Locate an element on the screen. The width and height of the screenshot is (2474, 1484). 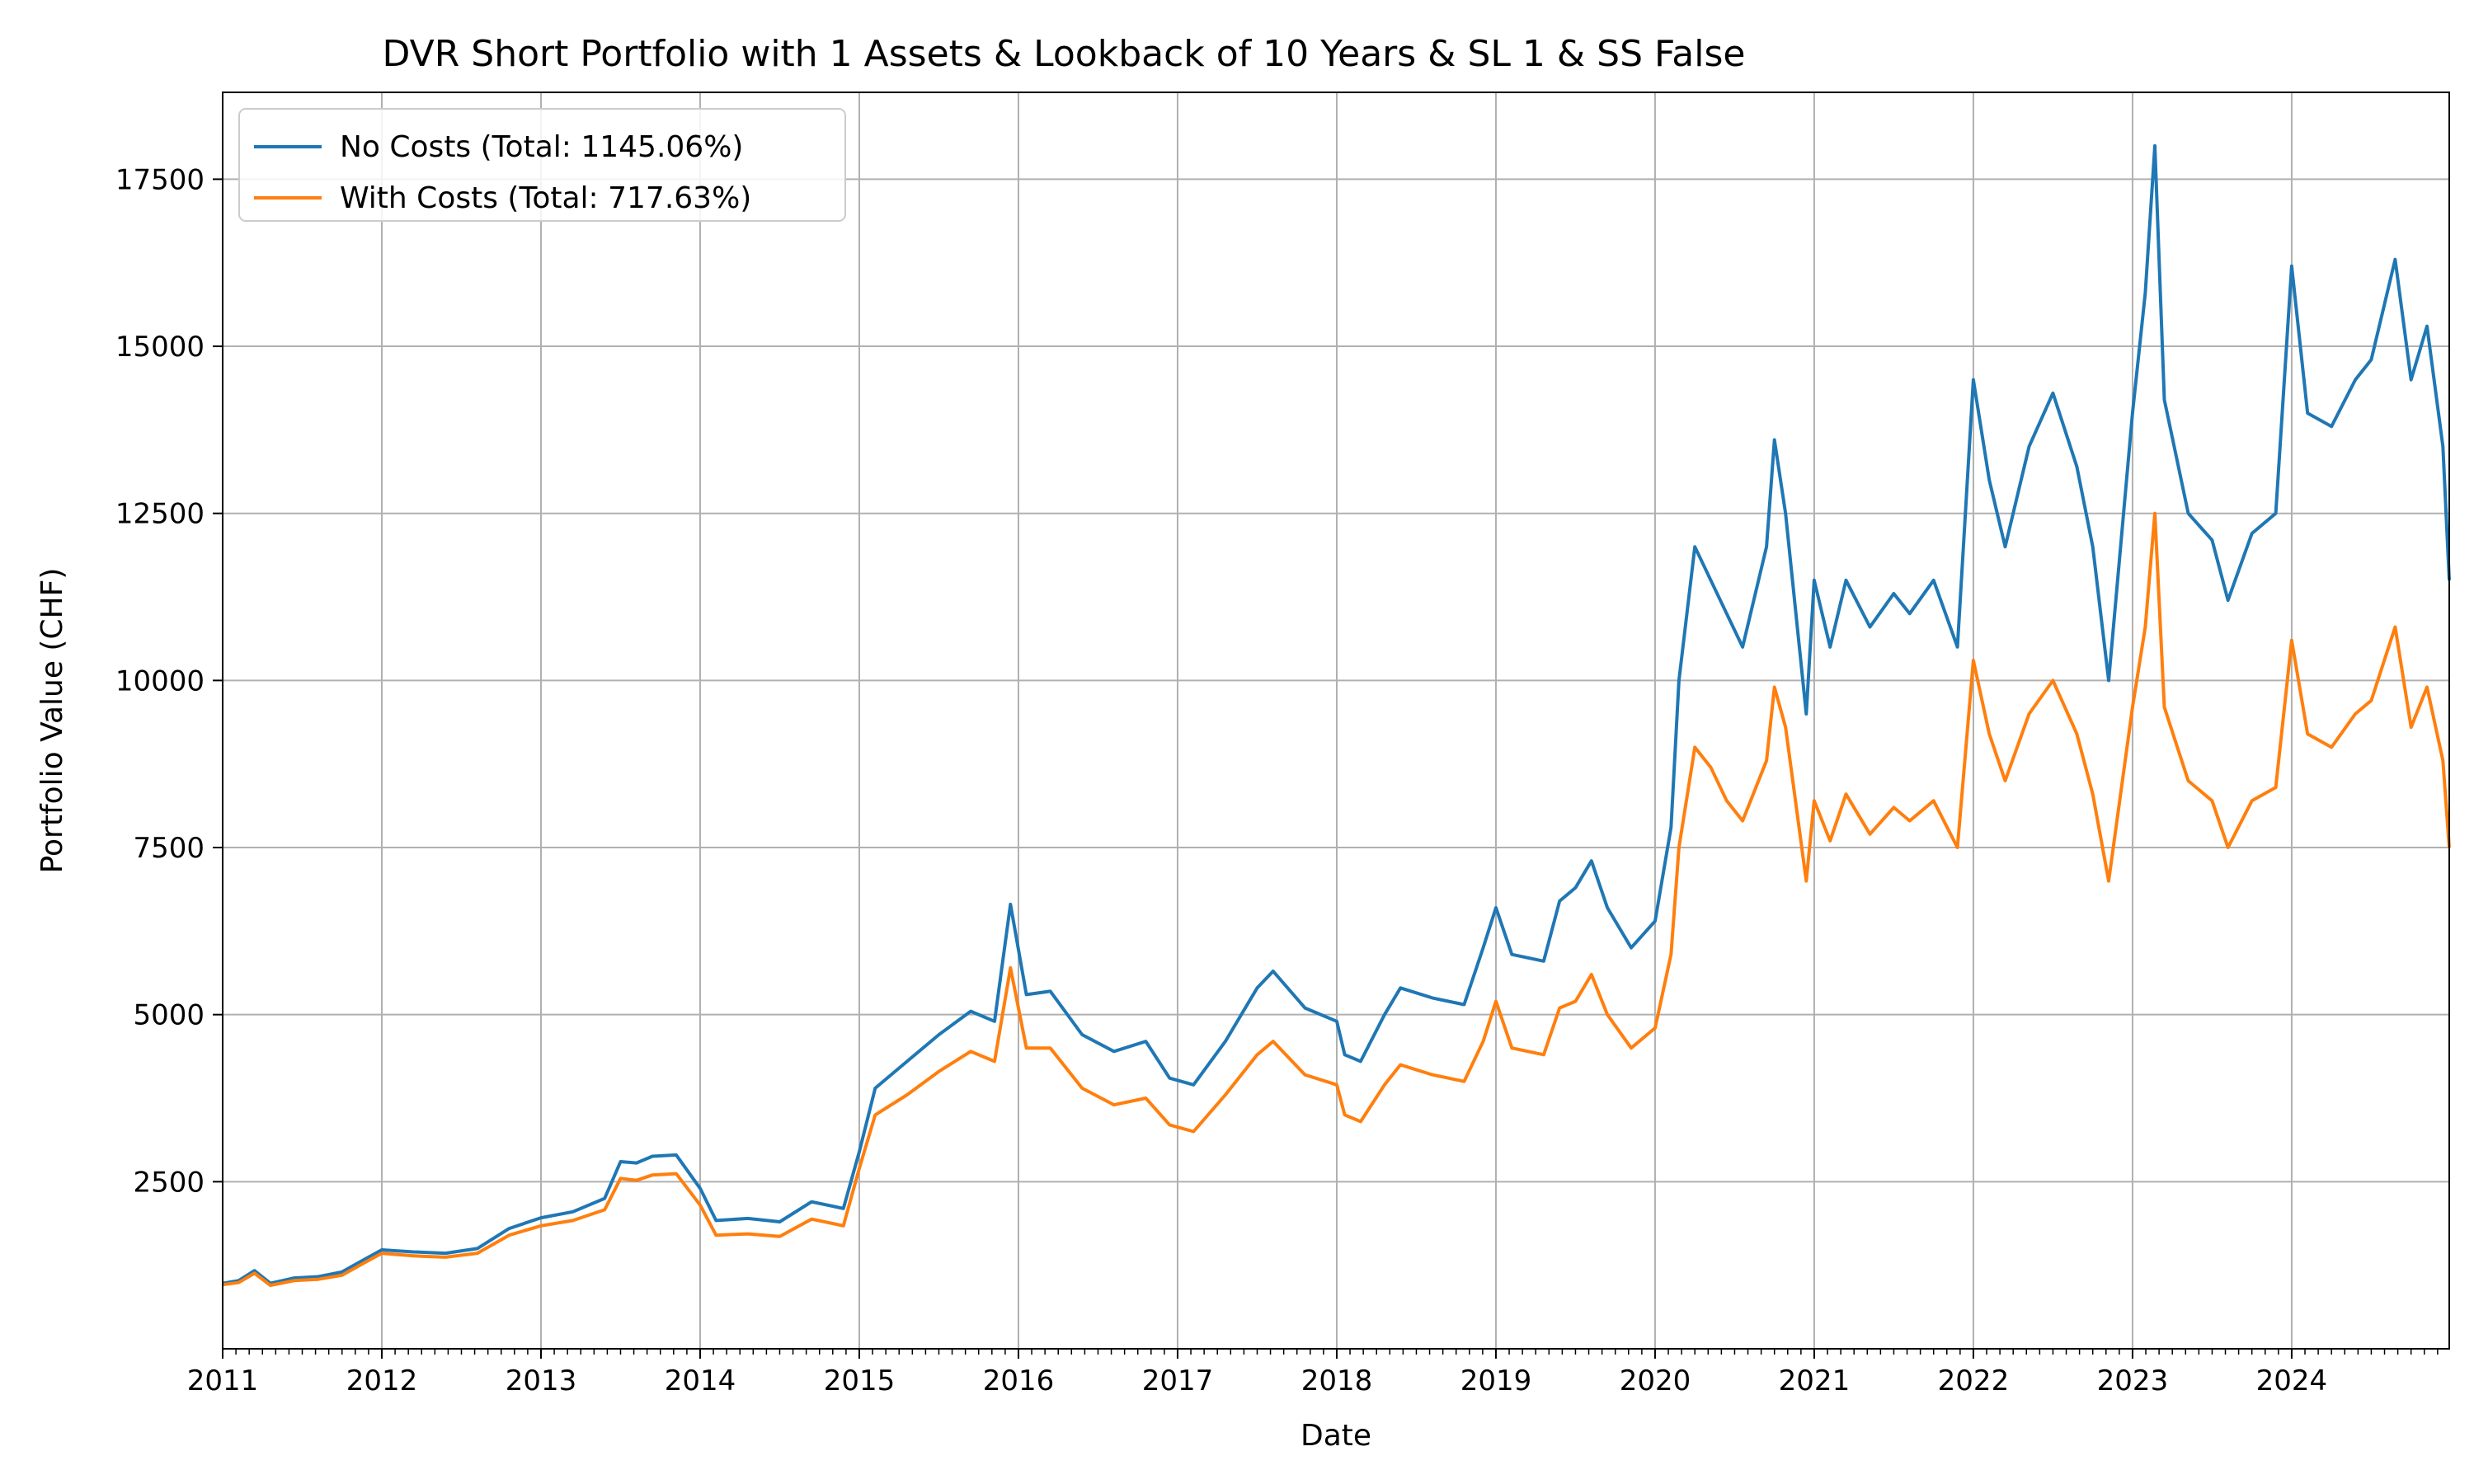
y-tick-label: 12500 is located at coordinates (160, 514).